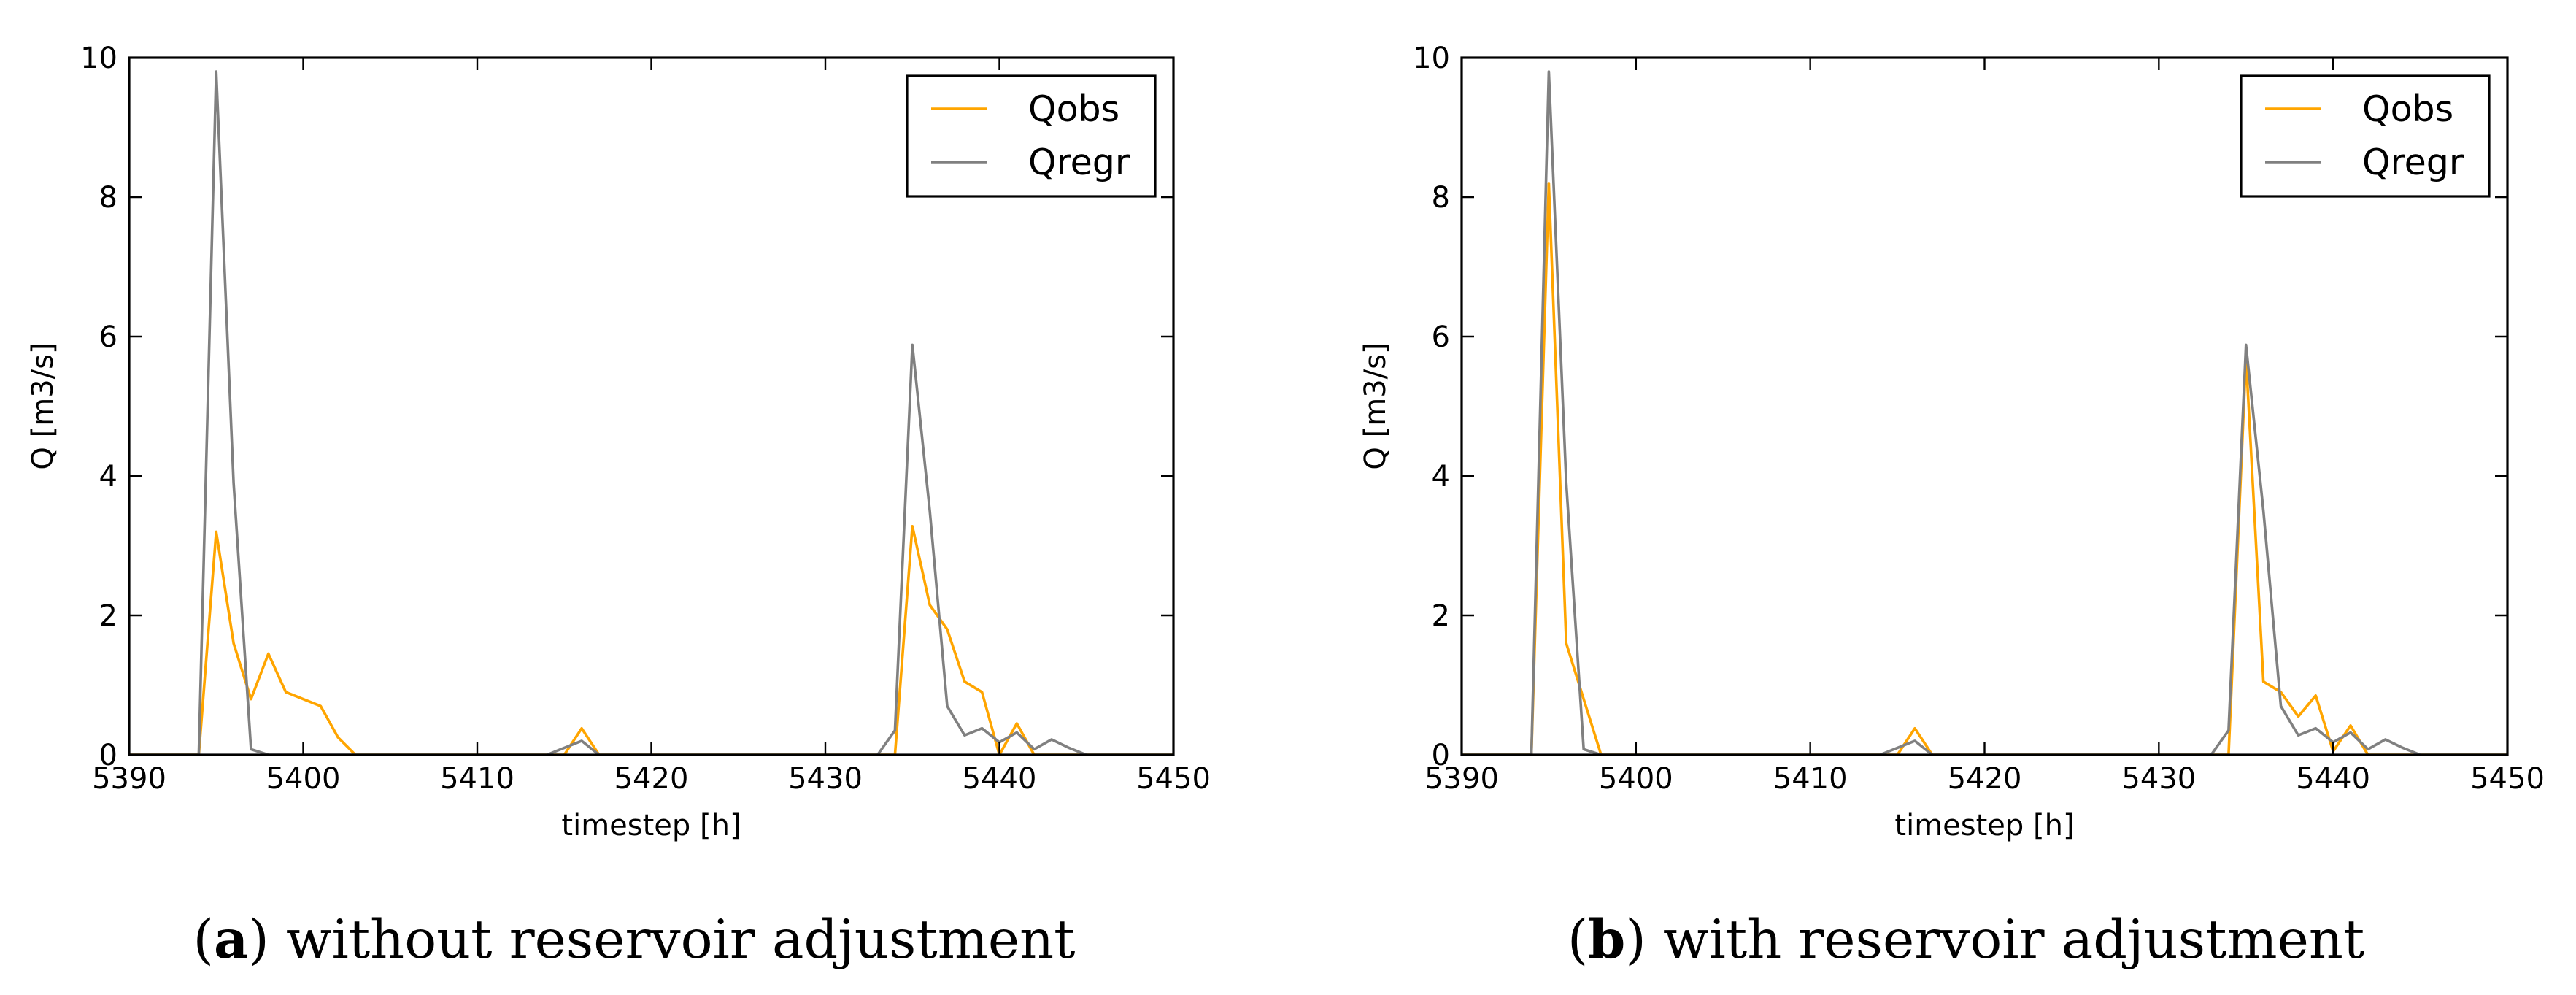 The width and height of the screenshot is (2576, 995). Describe the element at coordinates (1965, 939) in the screenshot. I see `panel-caption: (b) with reservoir adjustment` at that location.